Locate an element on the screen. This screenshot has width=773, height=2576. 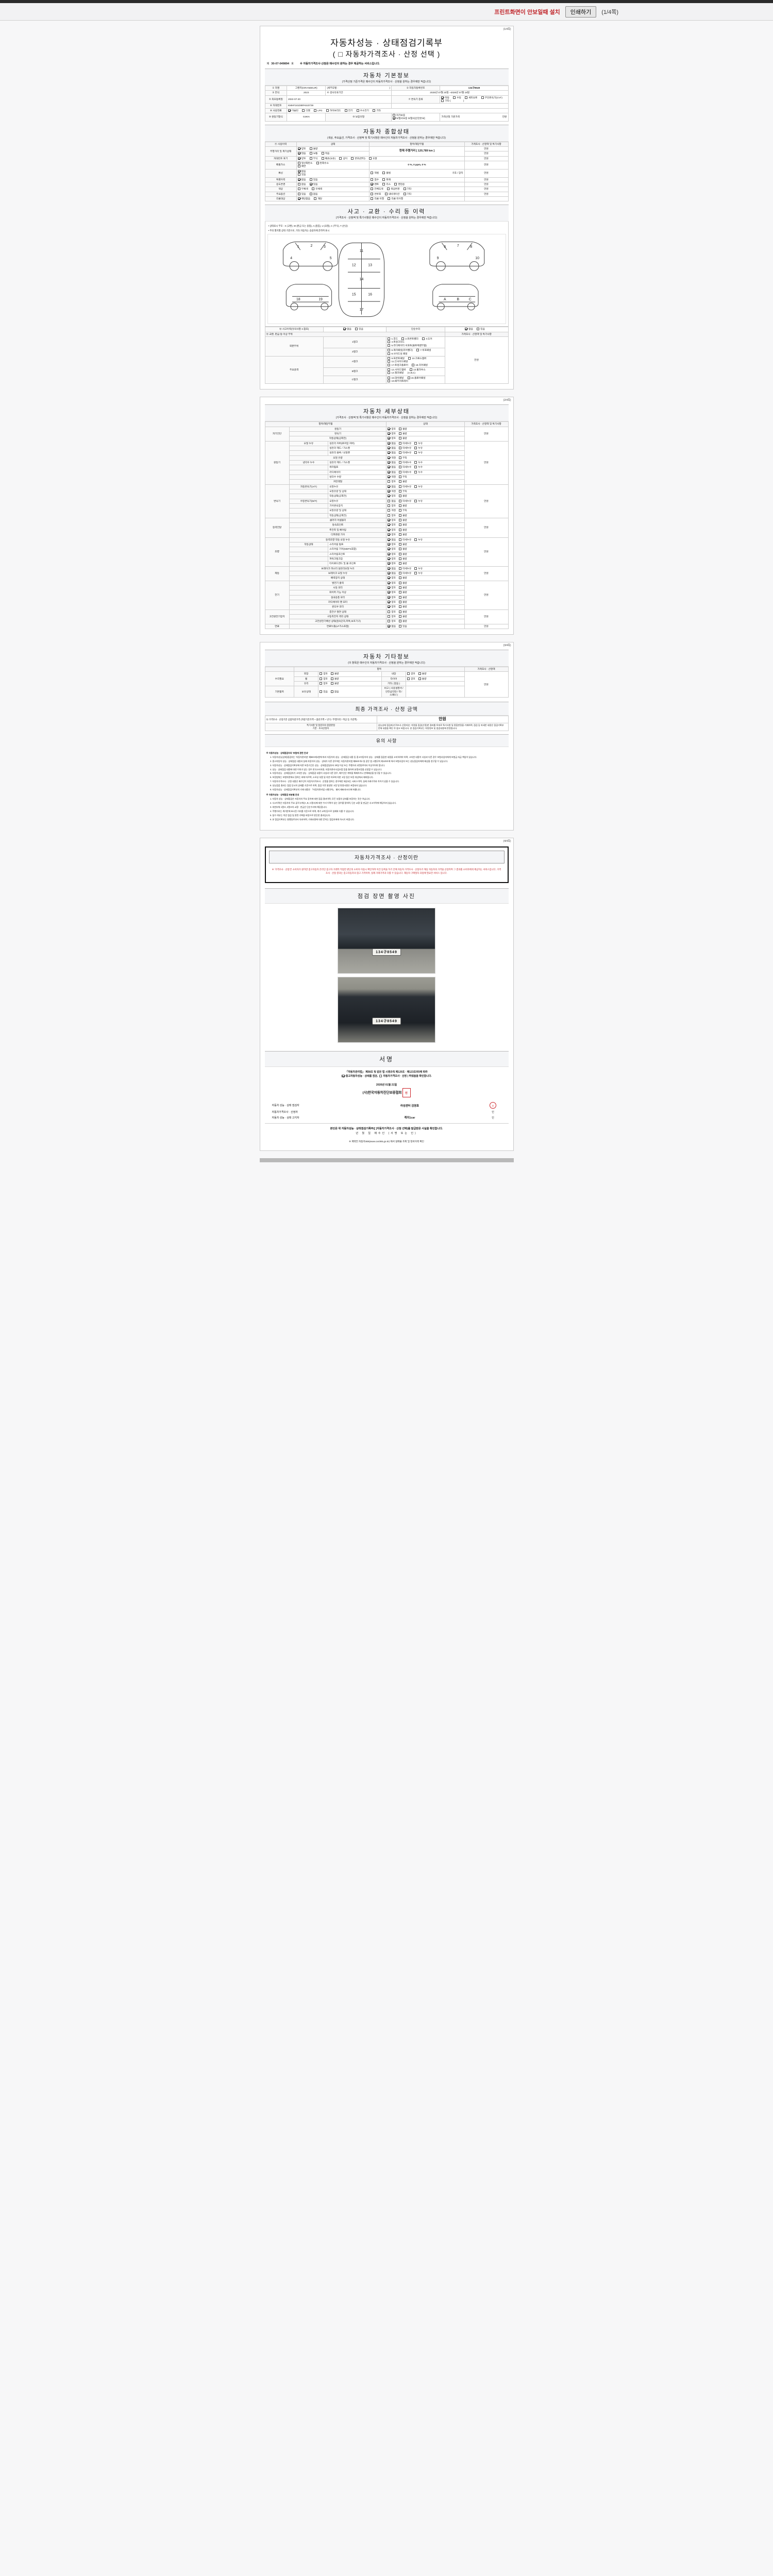
options-items: 썬루프 내비게이션 기타 is located at coordinates (417, 194).